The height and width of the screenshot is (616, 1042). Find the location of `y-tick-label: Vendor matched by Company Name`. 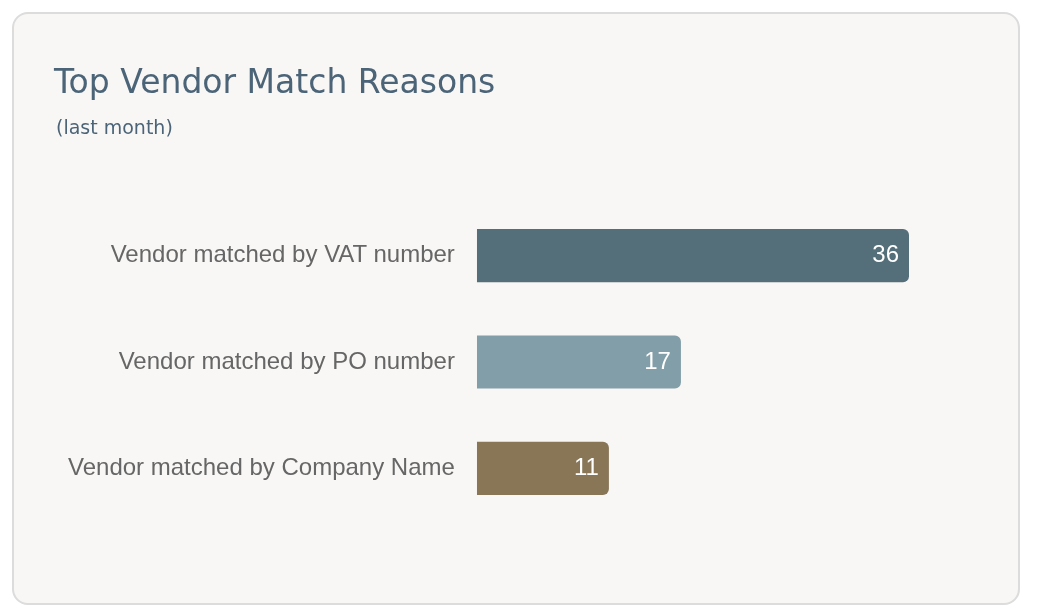

y-tick-label: Vendor matched by Company Name is located at coordinates (261, 467).